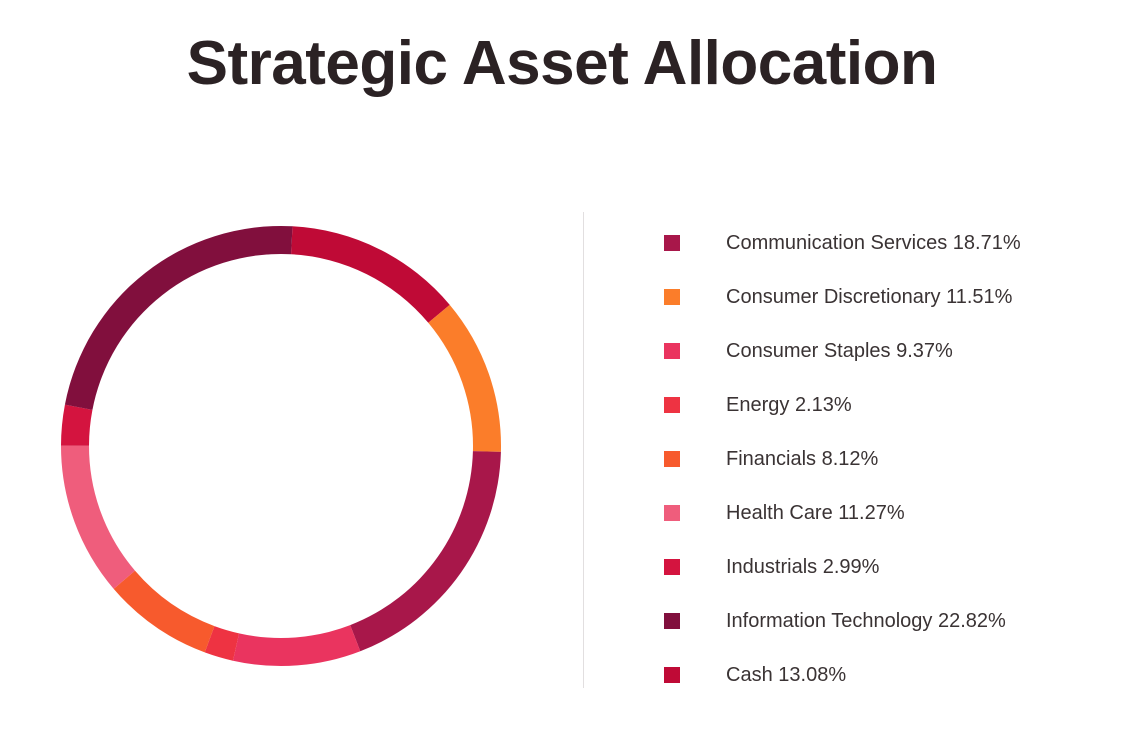 The height and width of the screenshot is (738, 1124). Describe the element at coordinates (77, 425) in the screenshot. I see `donut-slice-industrials` at that location.